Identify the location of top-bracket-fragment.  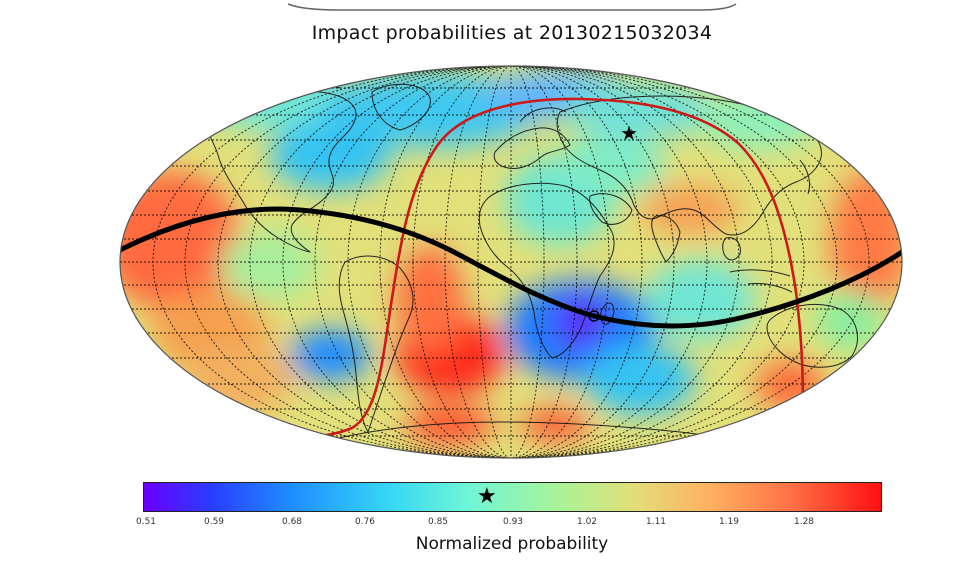
(512, 7).